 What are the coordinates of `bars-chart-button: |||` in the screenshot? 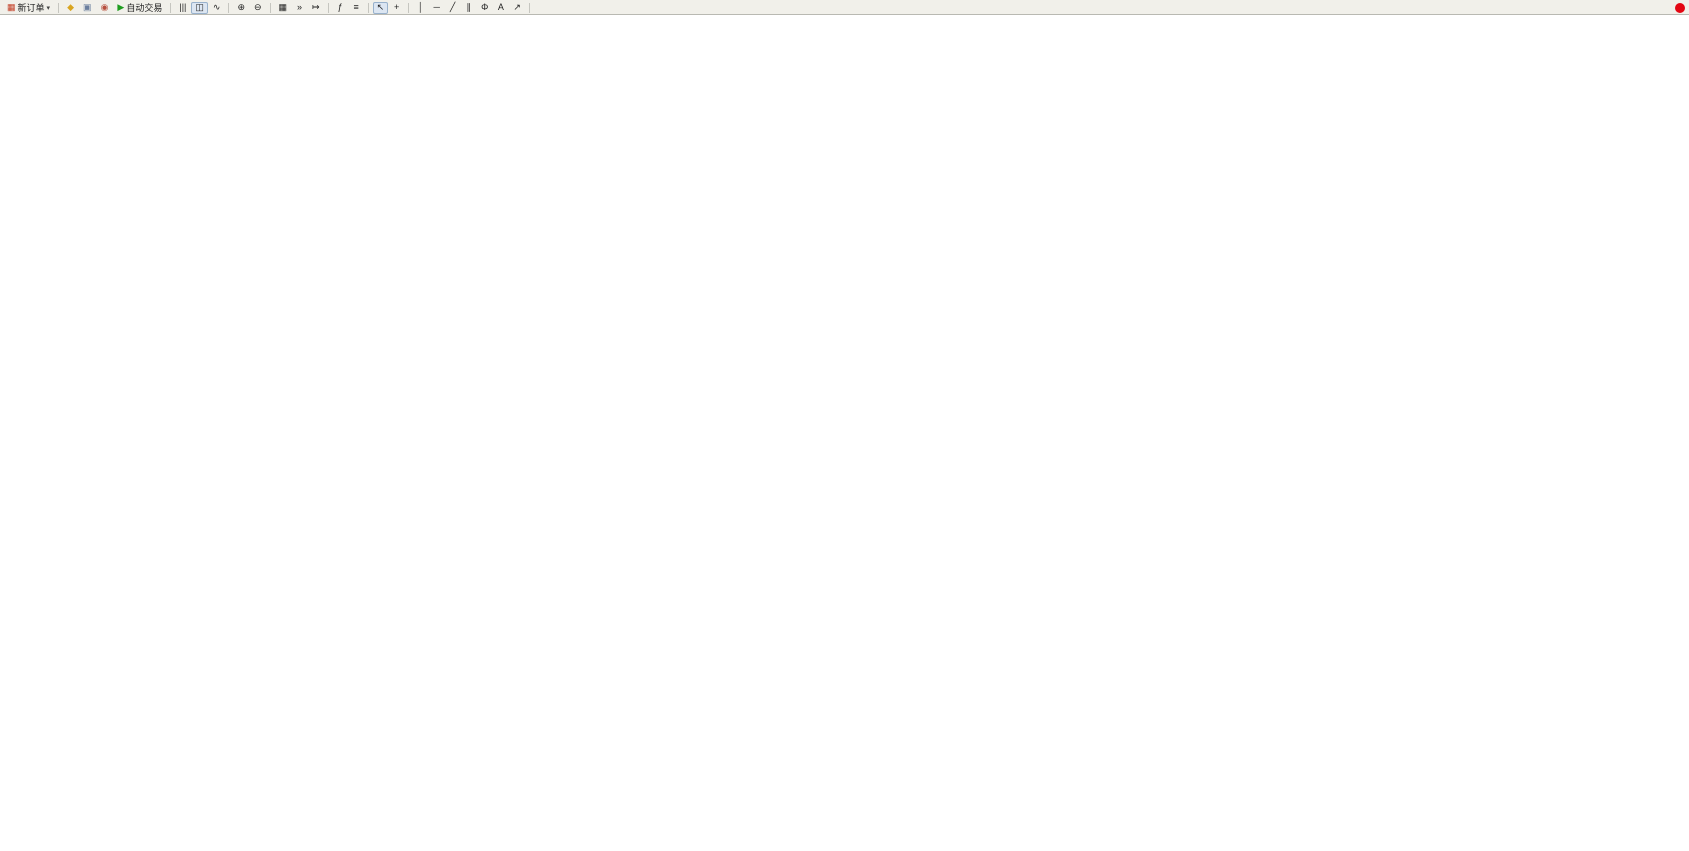 It's located at (182, 8).